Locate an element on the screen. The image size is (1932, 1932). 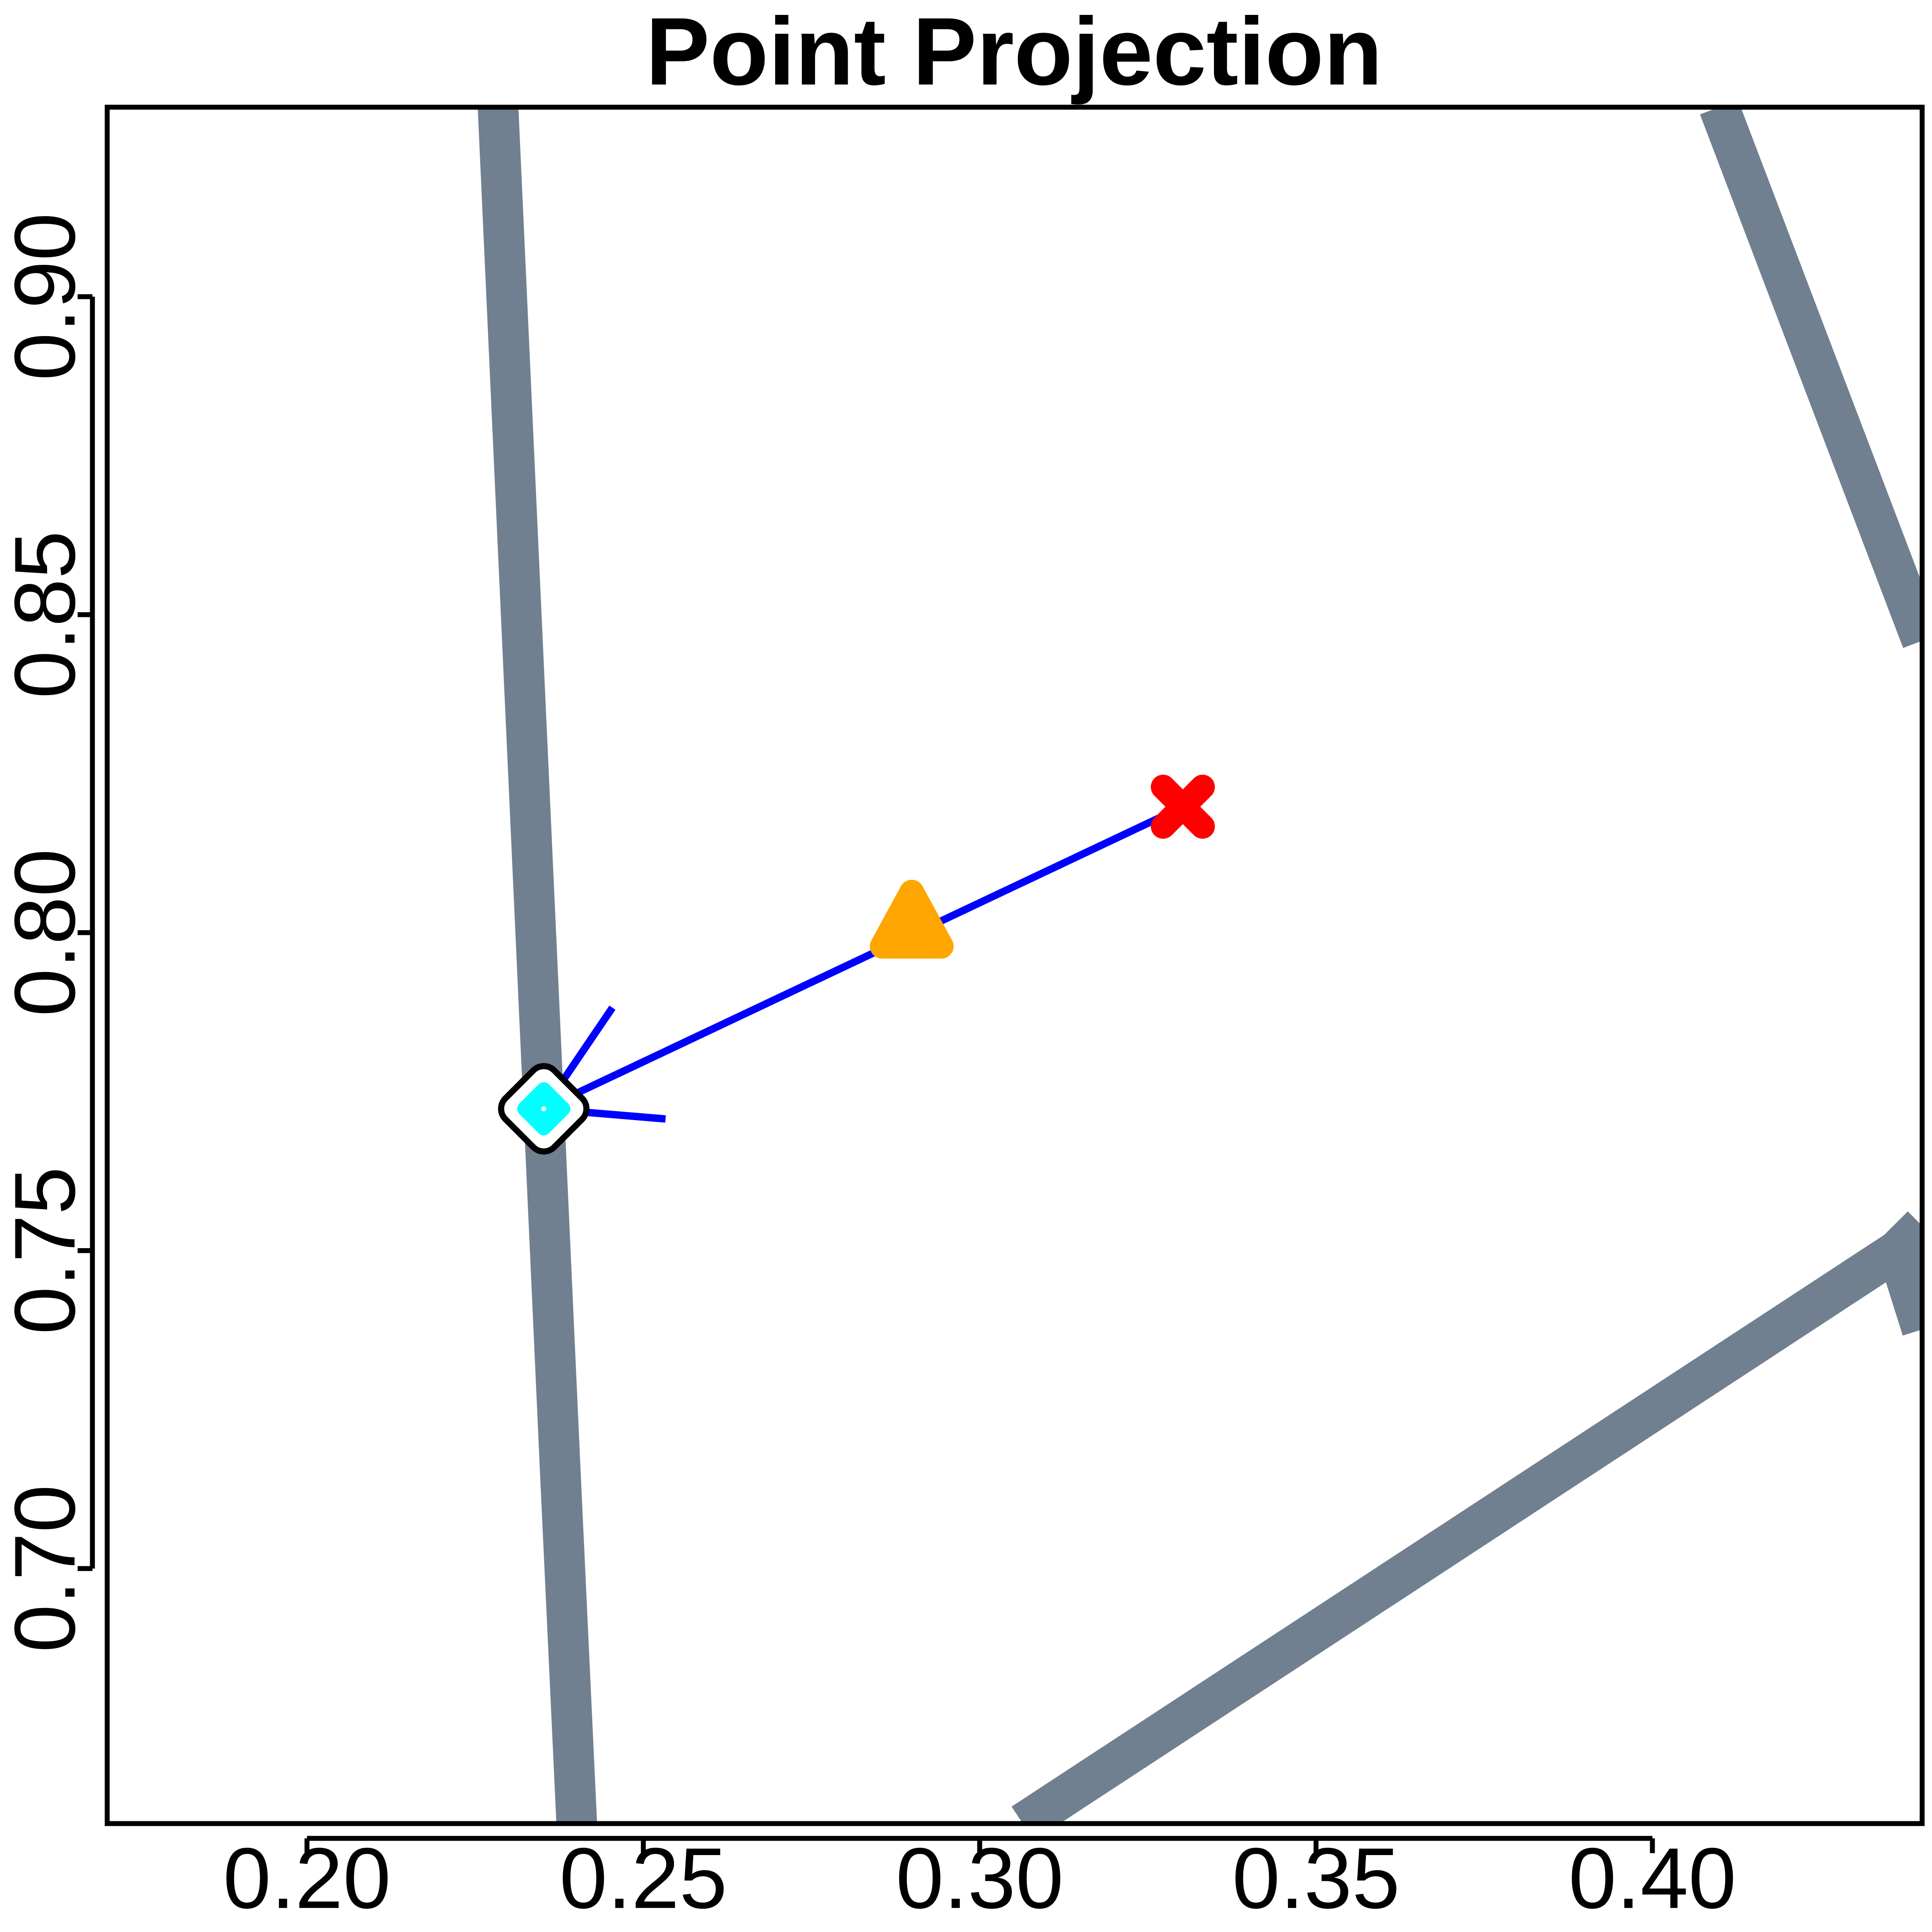
point-diamond is located at coordinates (544, 1109).